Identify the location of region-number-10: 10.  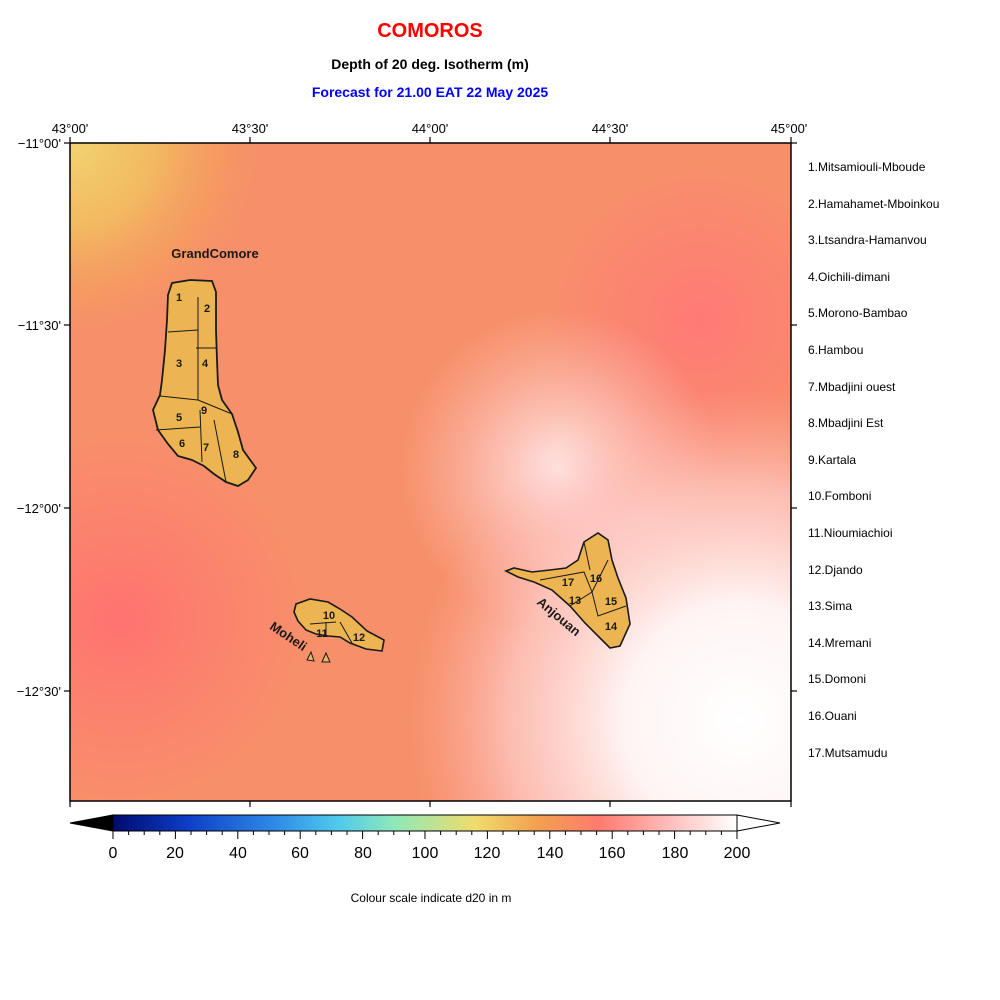
(329, 616).